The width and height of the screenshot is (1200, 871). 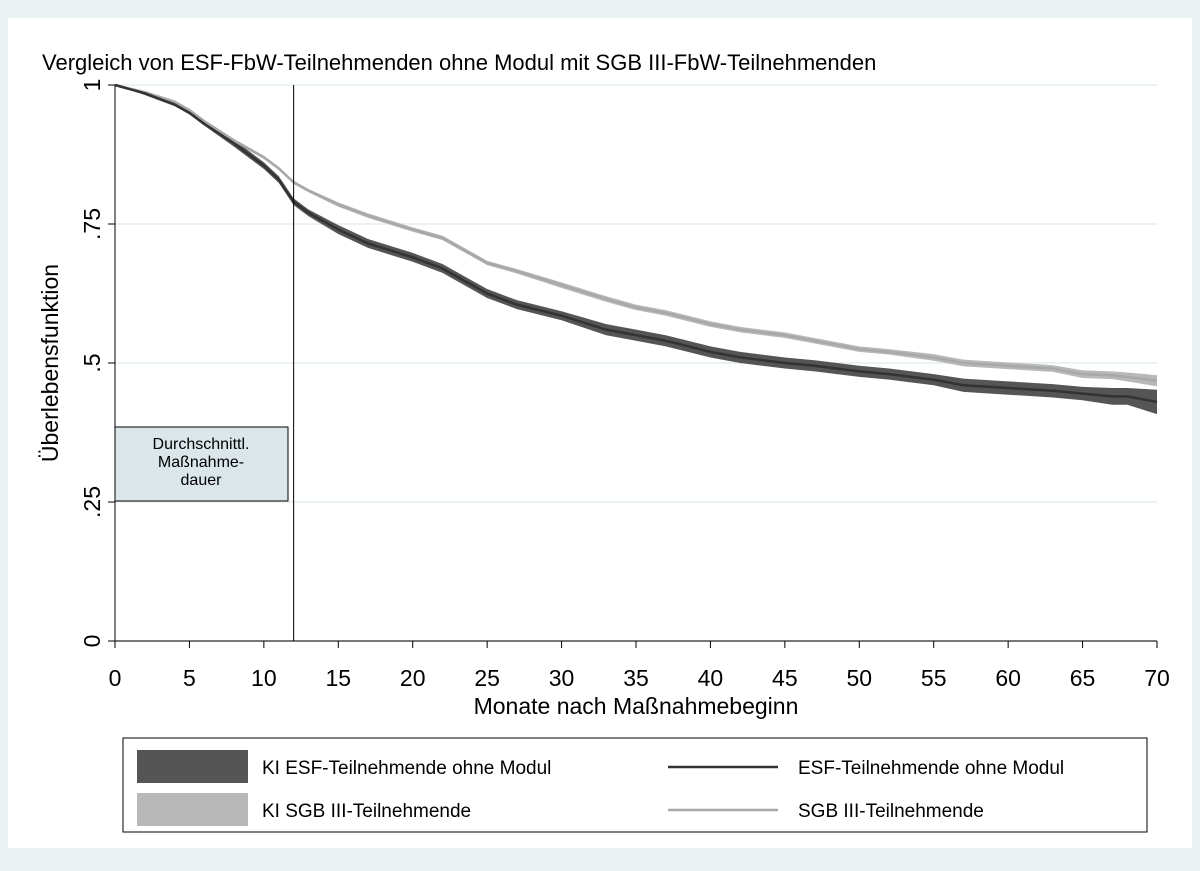 What do you see at coordinates (1157, 678) in the screenshot?
I see `x-tick-label: 70` at bounding box center [1157, 678].